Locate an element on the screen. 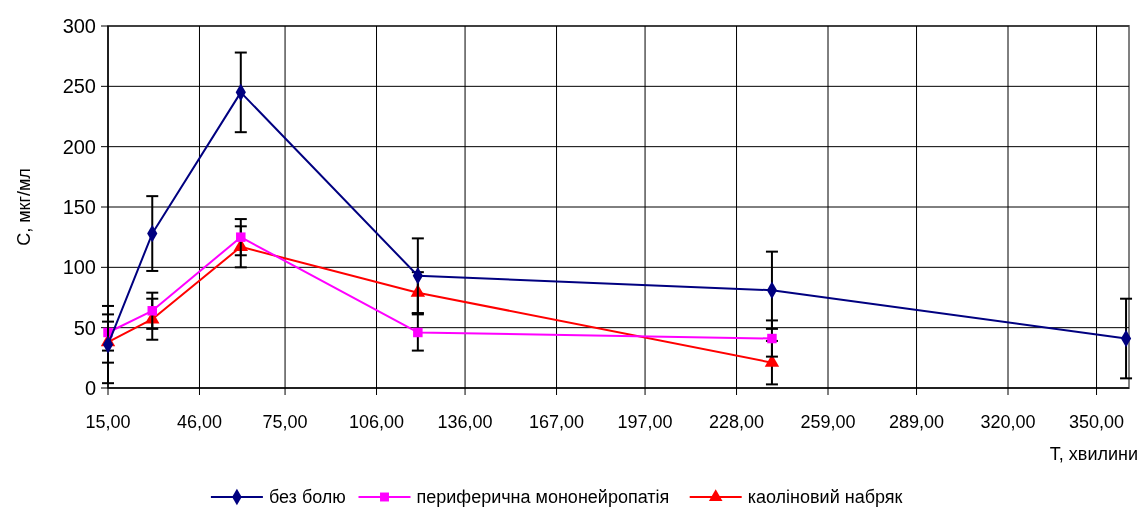 This screenshot has height=509, width=1140. x-tick-label: 167,00 is located at coordinates (557, 422).